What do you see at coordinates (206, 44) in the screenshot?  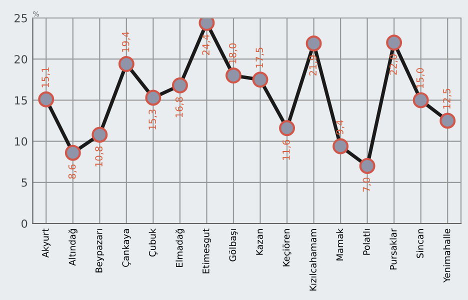 I see `data-label: 24,4` at bounding box center [206, 44].